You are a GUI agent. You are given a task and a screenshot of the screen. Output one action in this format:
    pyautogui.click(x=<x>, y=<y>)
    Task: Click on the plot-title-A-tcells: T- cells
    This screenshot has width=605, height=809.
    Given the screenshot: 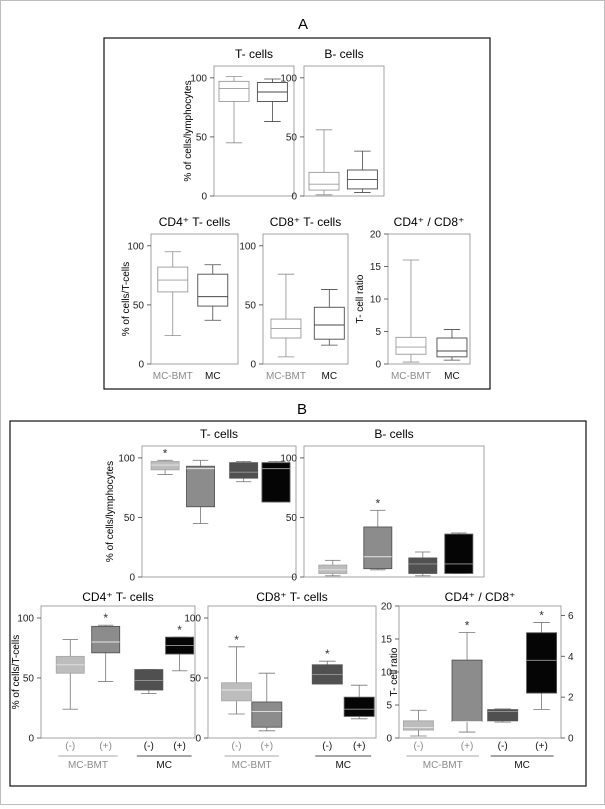 What is the action you would take?
    pyautogui.click(x=254, y=54)
    